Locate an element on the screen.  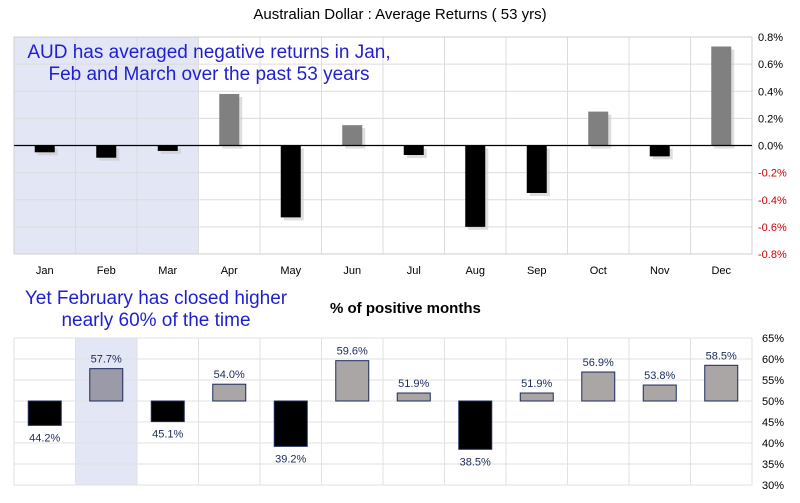
data-label: 38.5% is located at coordinates (475, 462).